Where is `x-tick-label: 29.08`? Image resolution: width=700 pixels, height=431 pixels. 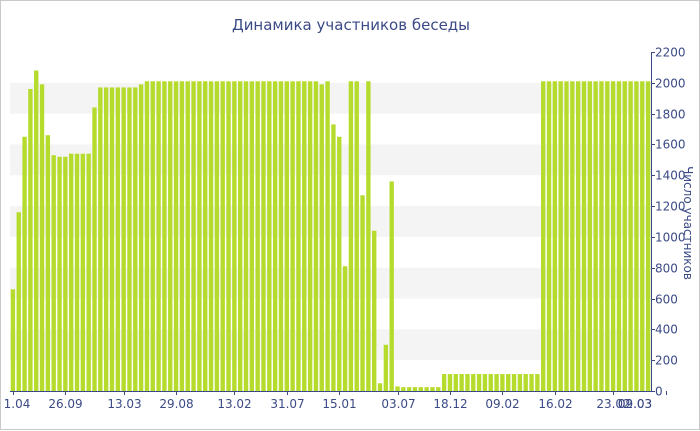 x-tick-label: 29.08 is located at coordinates (176, 404).